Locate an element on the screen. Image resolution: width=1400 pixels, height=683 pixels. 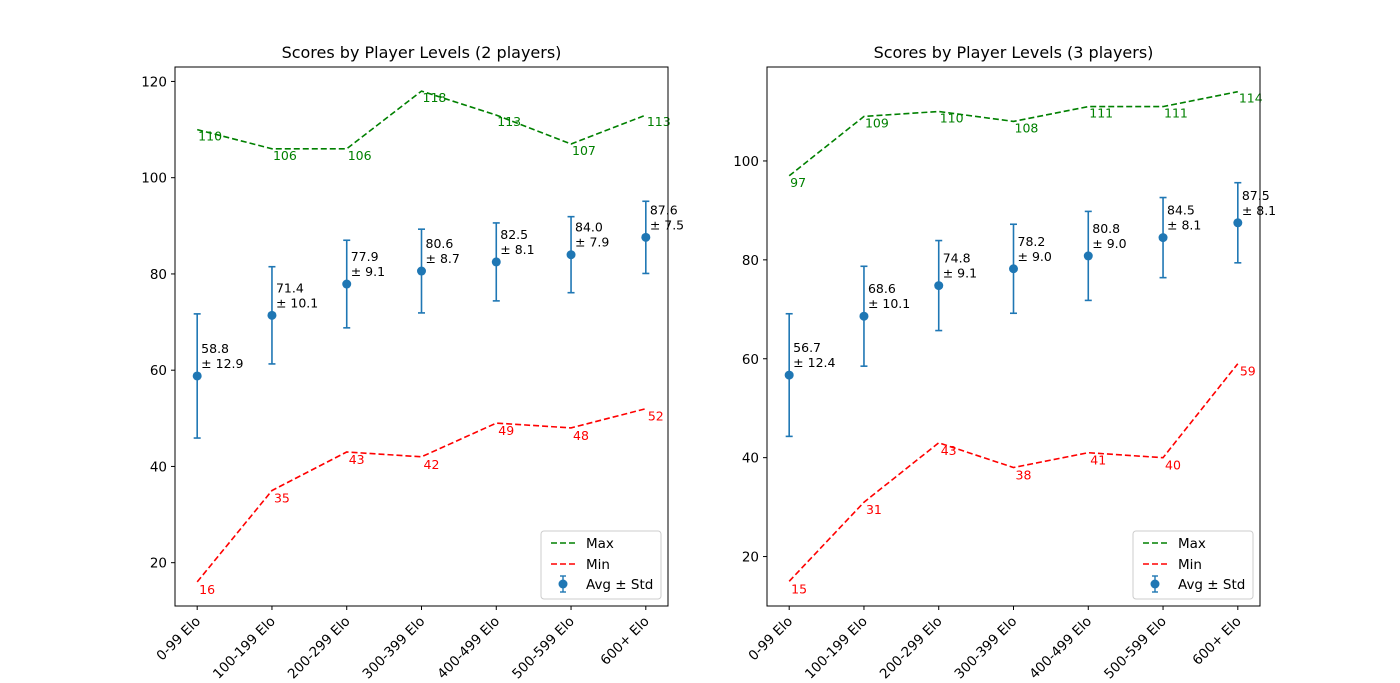
avg-value-label: 68.6 is located at coordinates (882, 288).